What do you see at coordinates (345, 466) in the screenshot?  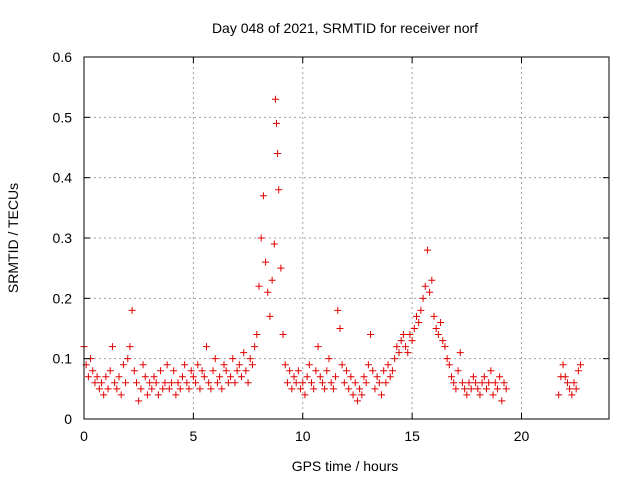 I see `x-axis-label: GPS time / hours` at bounding box center [345, 466].